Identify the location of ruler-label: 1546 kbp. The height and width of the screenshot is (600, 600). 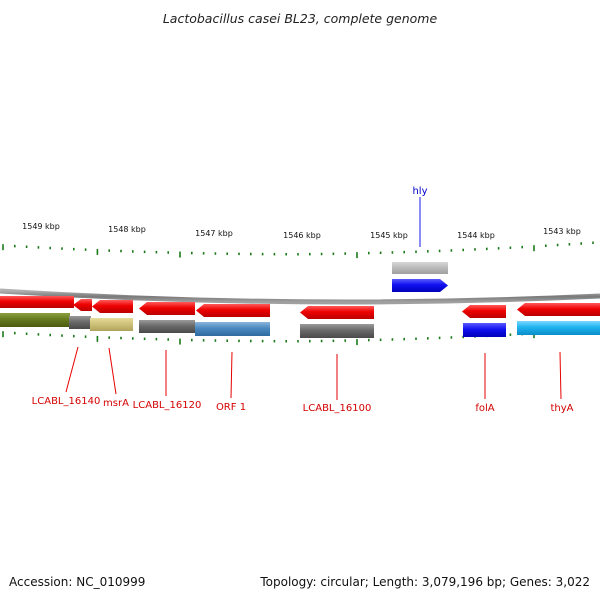
(302, 235).